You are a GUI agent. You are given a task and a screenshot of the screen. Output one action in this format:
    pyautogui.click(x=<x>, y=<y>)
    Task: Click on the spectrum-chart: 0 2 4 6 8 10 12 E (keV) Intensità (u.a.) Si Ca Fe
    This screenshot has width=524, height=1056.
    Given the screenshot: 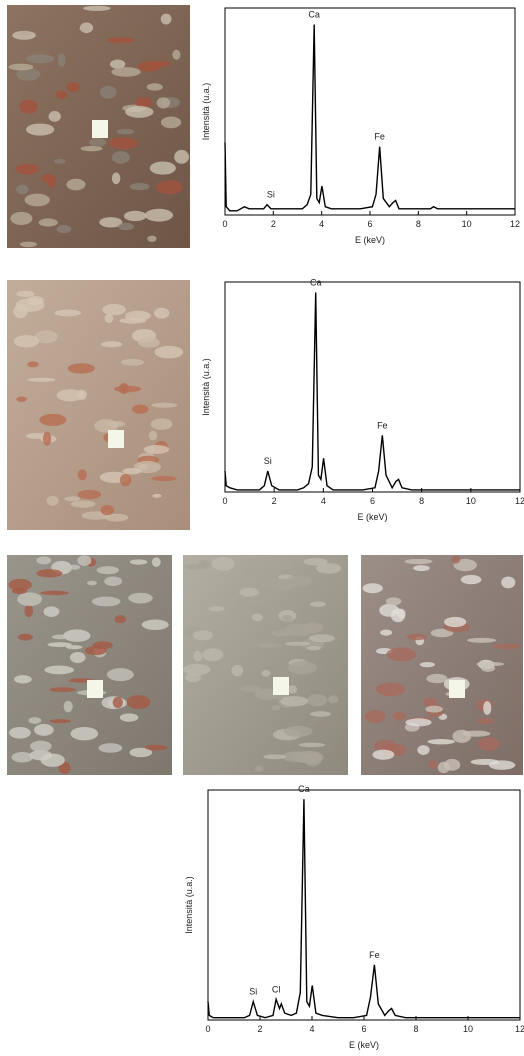 What is the action you would take?
    pyautogui.click(x=359, y=402)
    